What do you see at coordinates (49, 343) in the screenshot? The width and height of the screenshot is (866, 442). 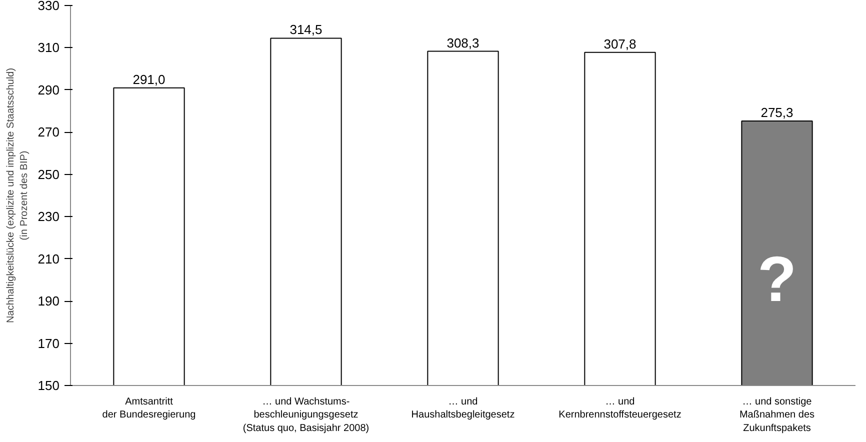 I see `y-tick-label: 170` at bounding box center [49, 343].